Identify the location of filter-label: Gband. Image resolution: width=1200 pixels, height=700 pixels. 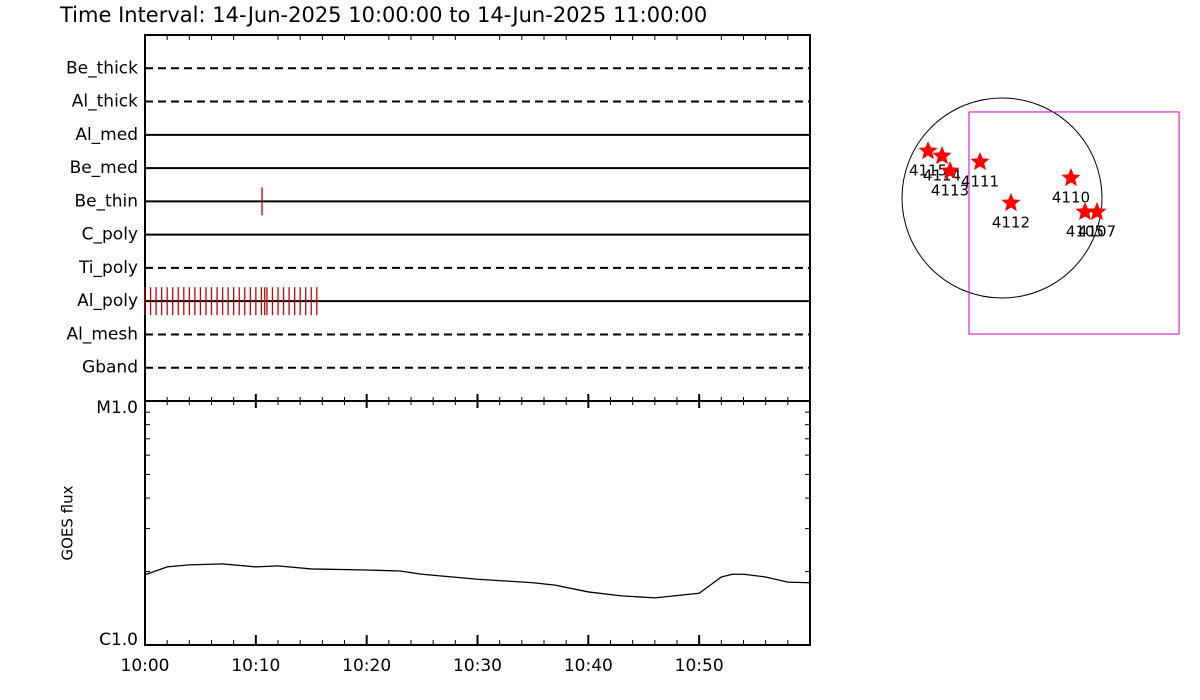
(110, 368).